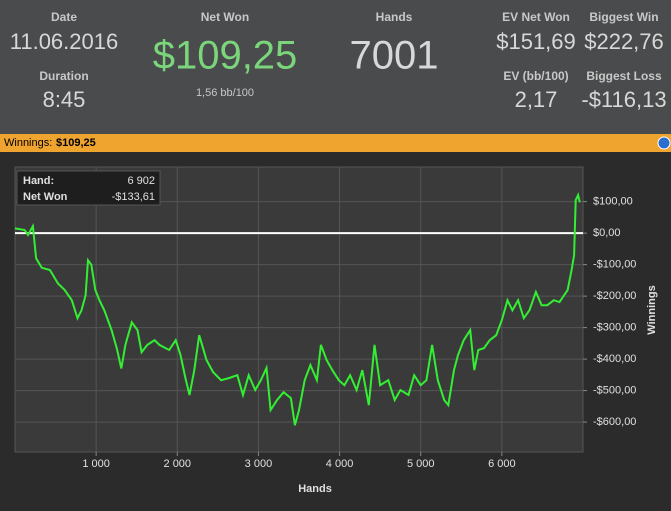  What do you see at coordinates (394, 17) in the screenshot?
I see `label: Hands` at bounding box center [394, 17].